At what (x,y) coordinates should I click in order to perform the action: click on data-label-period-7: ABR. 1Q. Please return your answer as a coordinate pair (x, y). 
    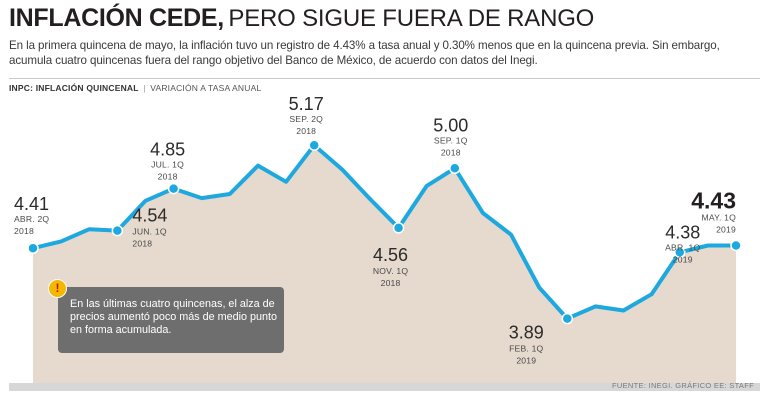
    Looking at the image, I should click on (682, 247).